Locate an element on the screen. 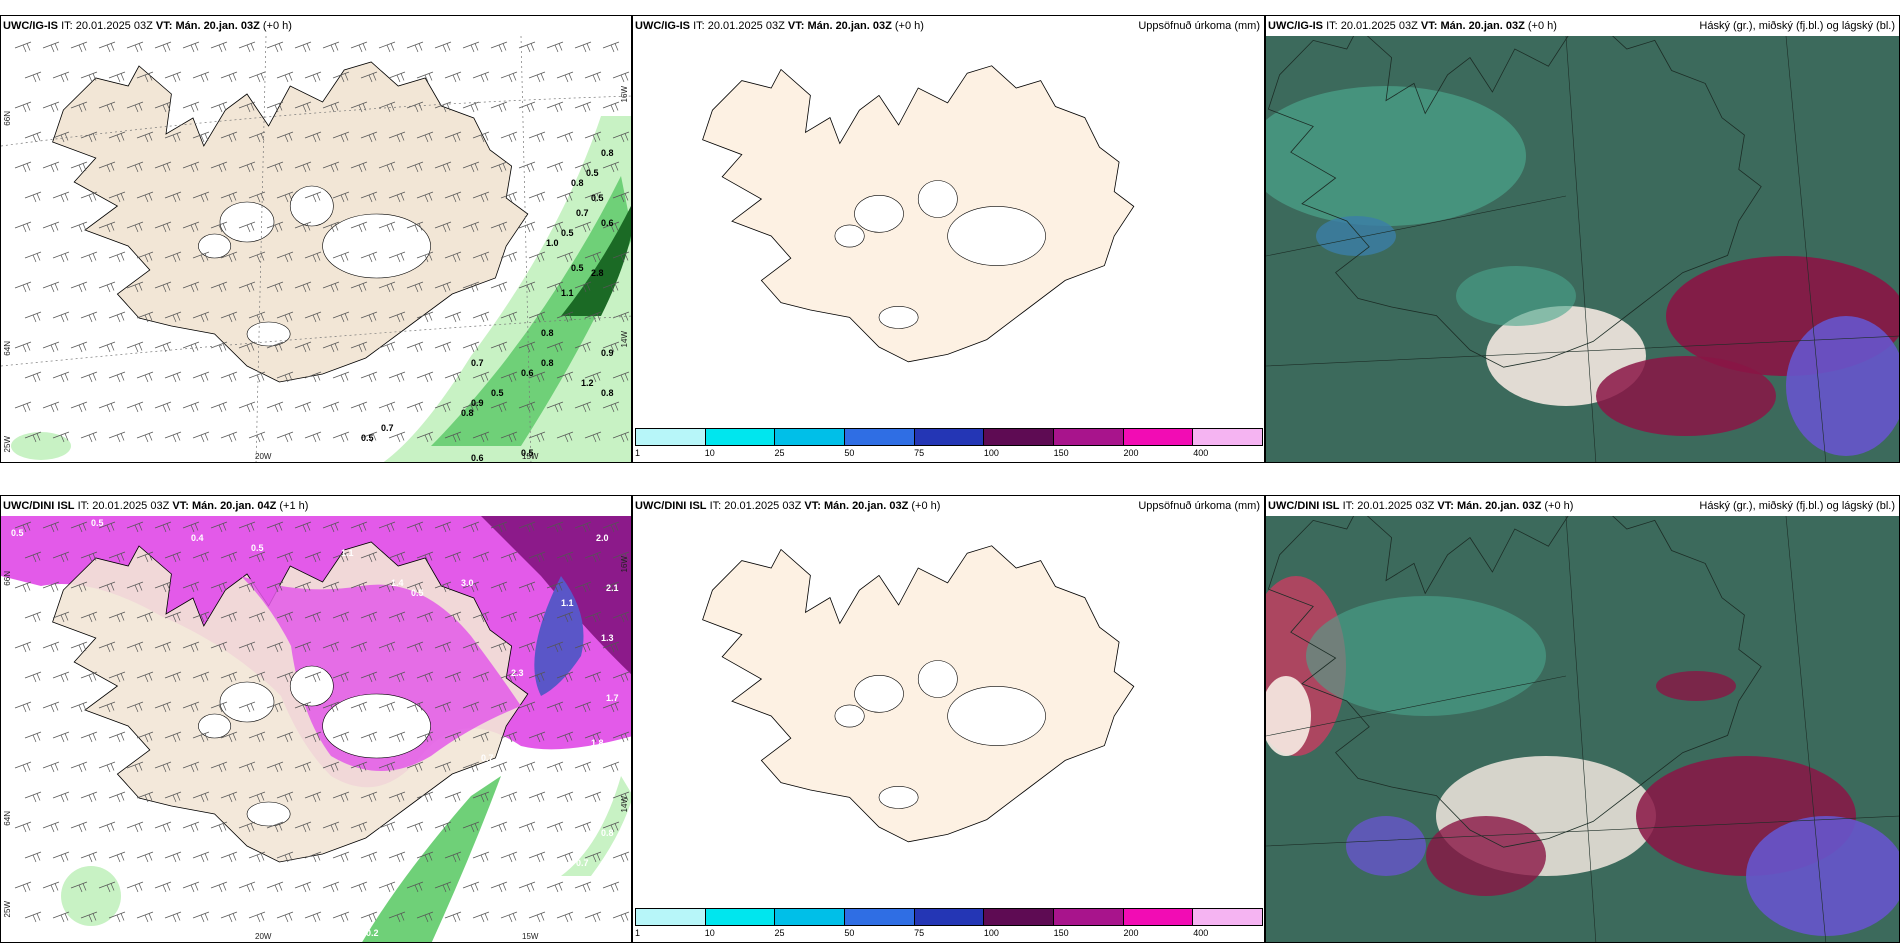 This screenshot has height=950, width=1900. precip-value-label: 1.7 is located at coordinates (612, 698).